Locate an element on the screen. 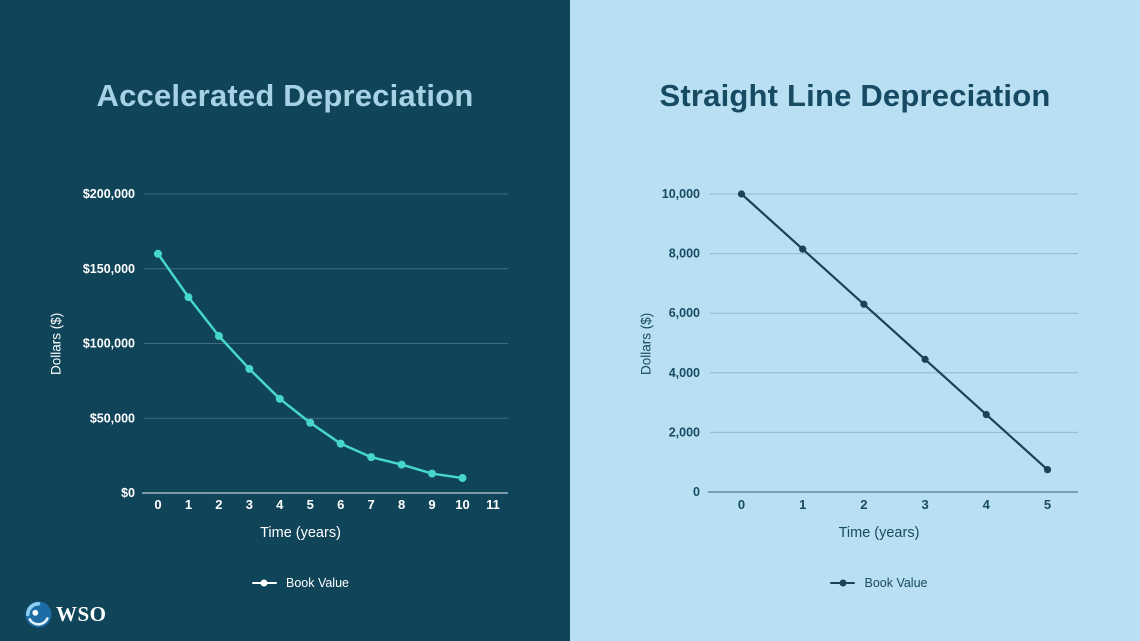  straight-line-chart-title: Straight Line Depreciation is located at coordinates (855, 95).